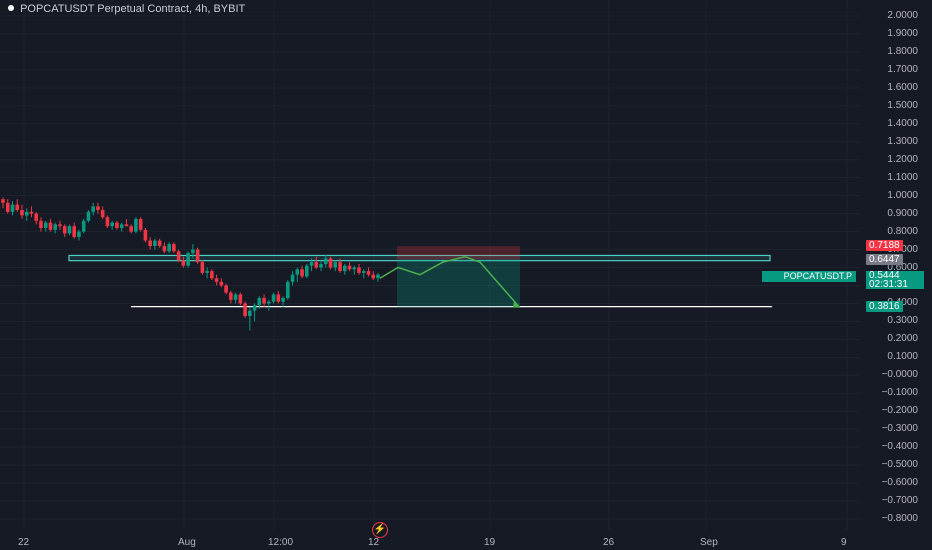 The image size is (932, 550). Describe the element at coordinates (902, 357) in the screenshot. I see `y-tick-label: 0.1000` at that location.